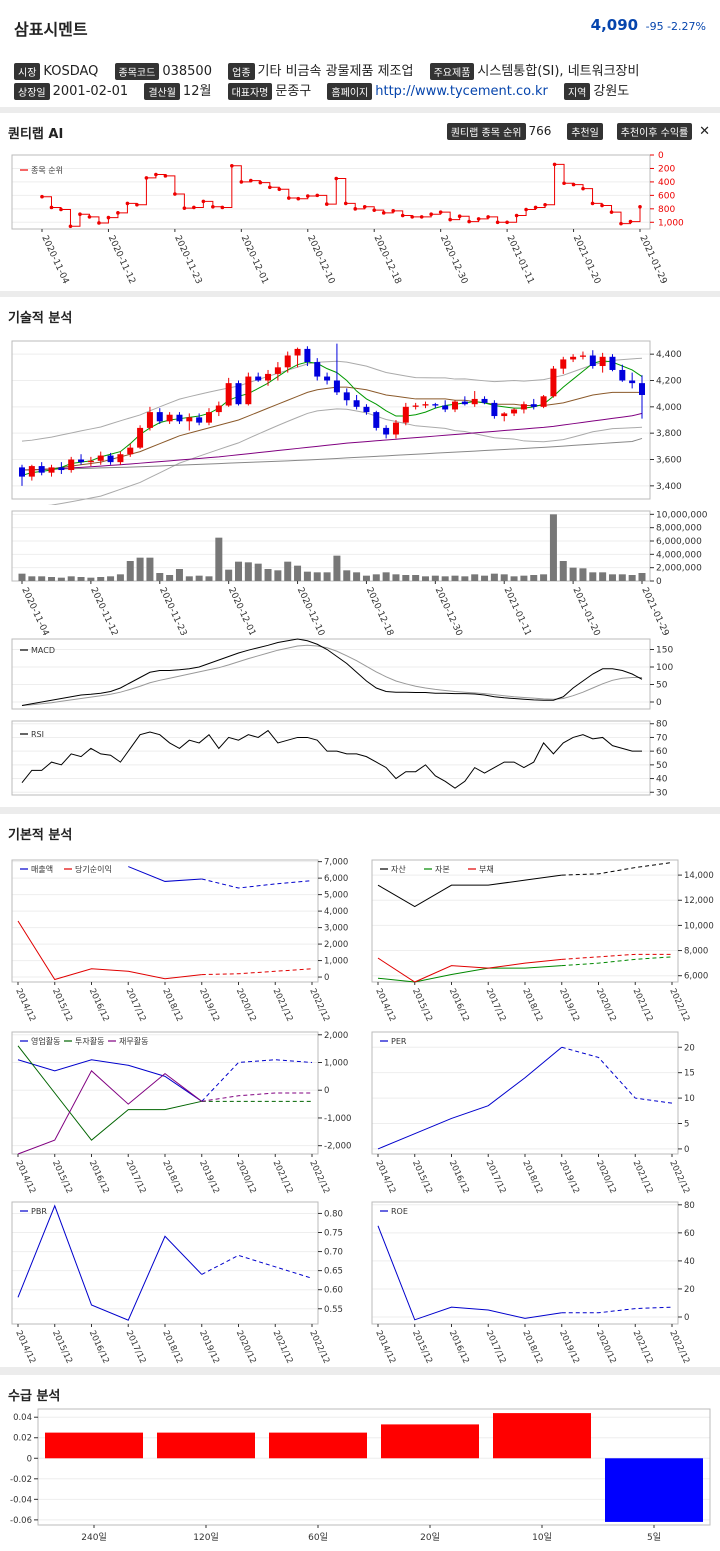  What do you see at coordinates (679, 542) in the screenshot?
I see `y-tick-label: 6,000,000` at bounding box center [679, 542].